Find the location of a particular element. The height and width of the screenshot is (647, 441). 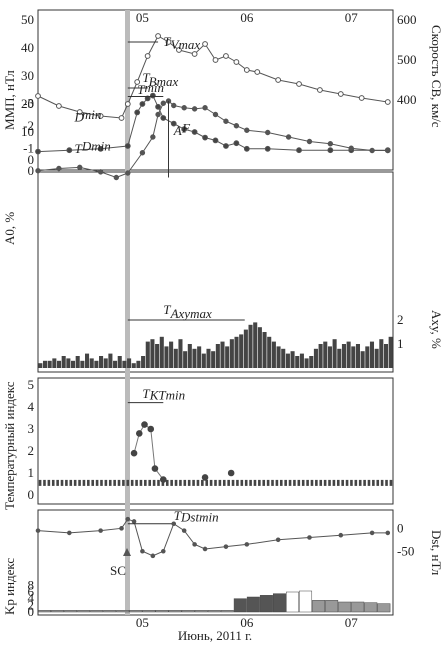

sw-y-tick: 600 is located at coordinates (407, 19).